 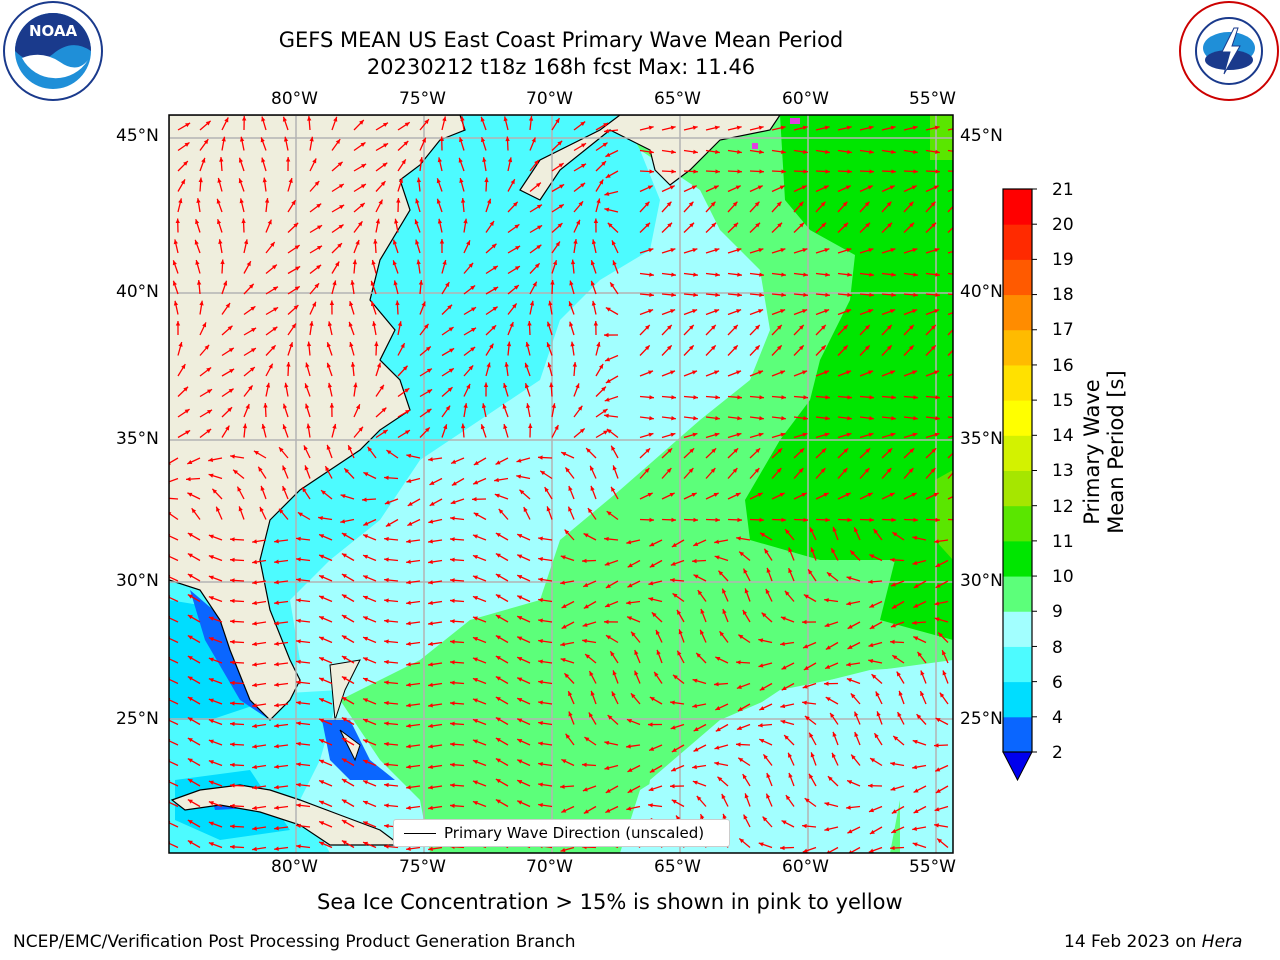 I want to click on colorbar-segment, so click(x=1017, y=453).